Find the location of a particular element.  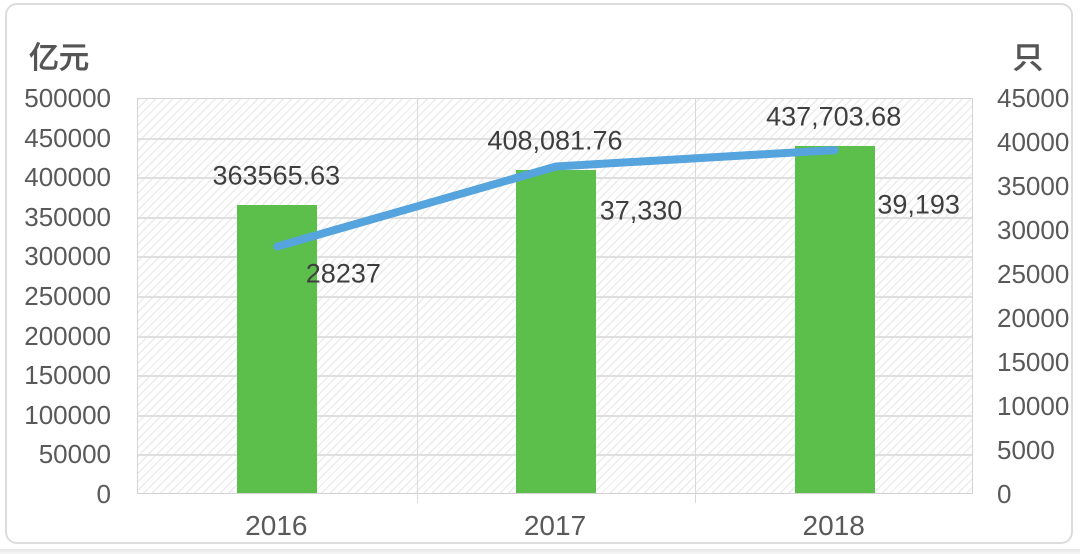

x-axis-tick-label: 2018 is located at coordinates (833, 525).